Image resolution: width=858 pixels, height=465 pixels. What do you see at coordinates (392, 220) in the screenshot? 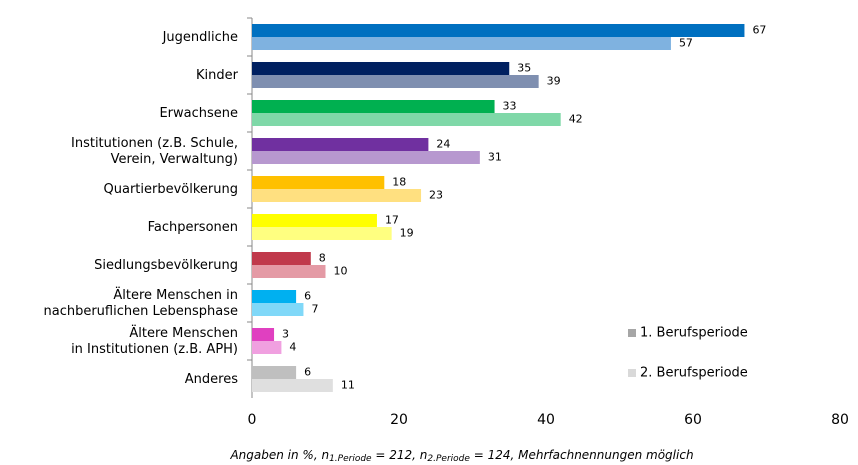
I see `value-label: 17` at bounding box center [392, 220].